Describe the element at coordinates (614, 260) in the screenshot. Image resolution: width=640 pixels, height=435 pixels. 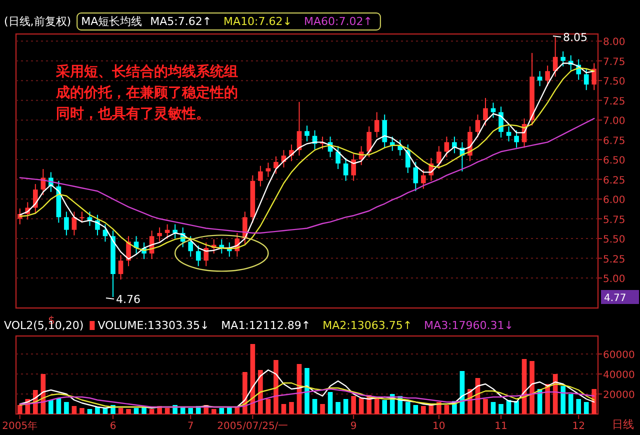
I see `y-tick-label: 5.25` at that location.